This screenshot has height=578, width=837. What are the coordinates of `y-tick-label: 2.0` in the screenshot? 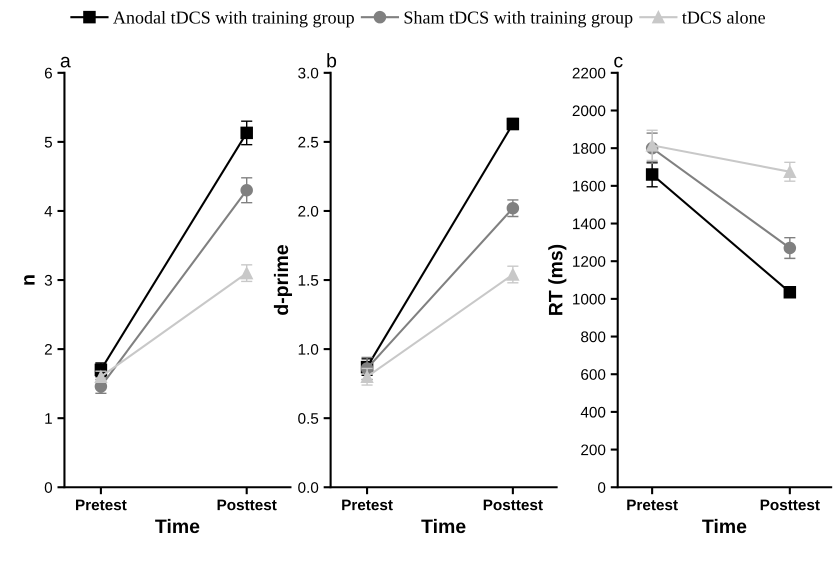 It's located at (308, 211).